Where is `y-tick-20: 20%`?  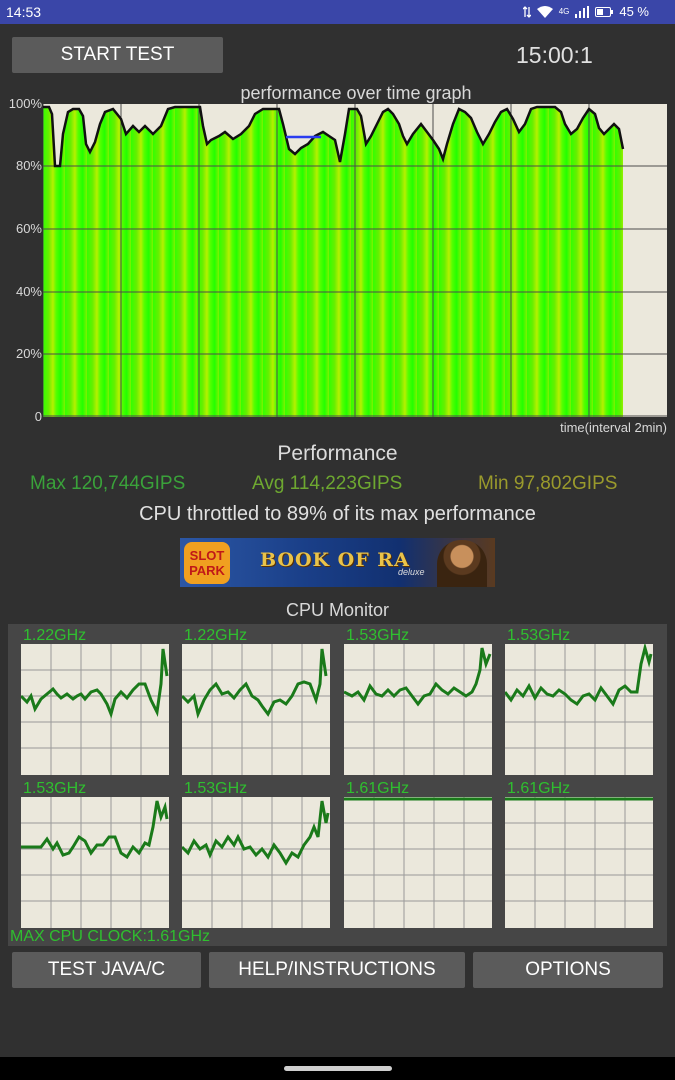 y-tick-20: 20% is located at coordinates (28, 353).